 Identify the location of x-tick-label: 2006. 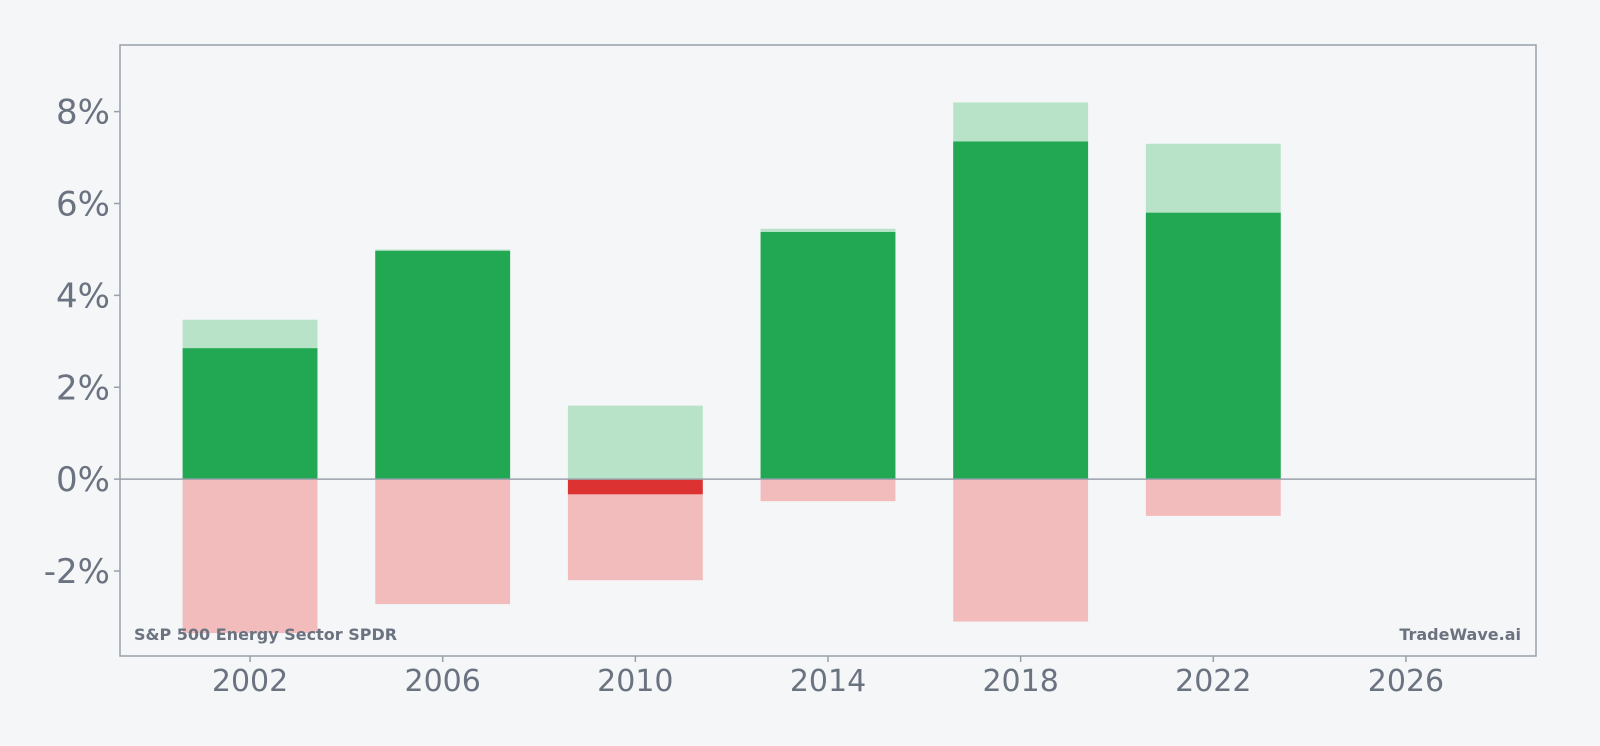
(443, 681).